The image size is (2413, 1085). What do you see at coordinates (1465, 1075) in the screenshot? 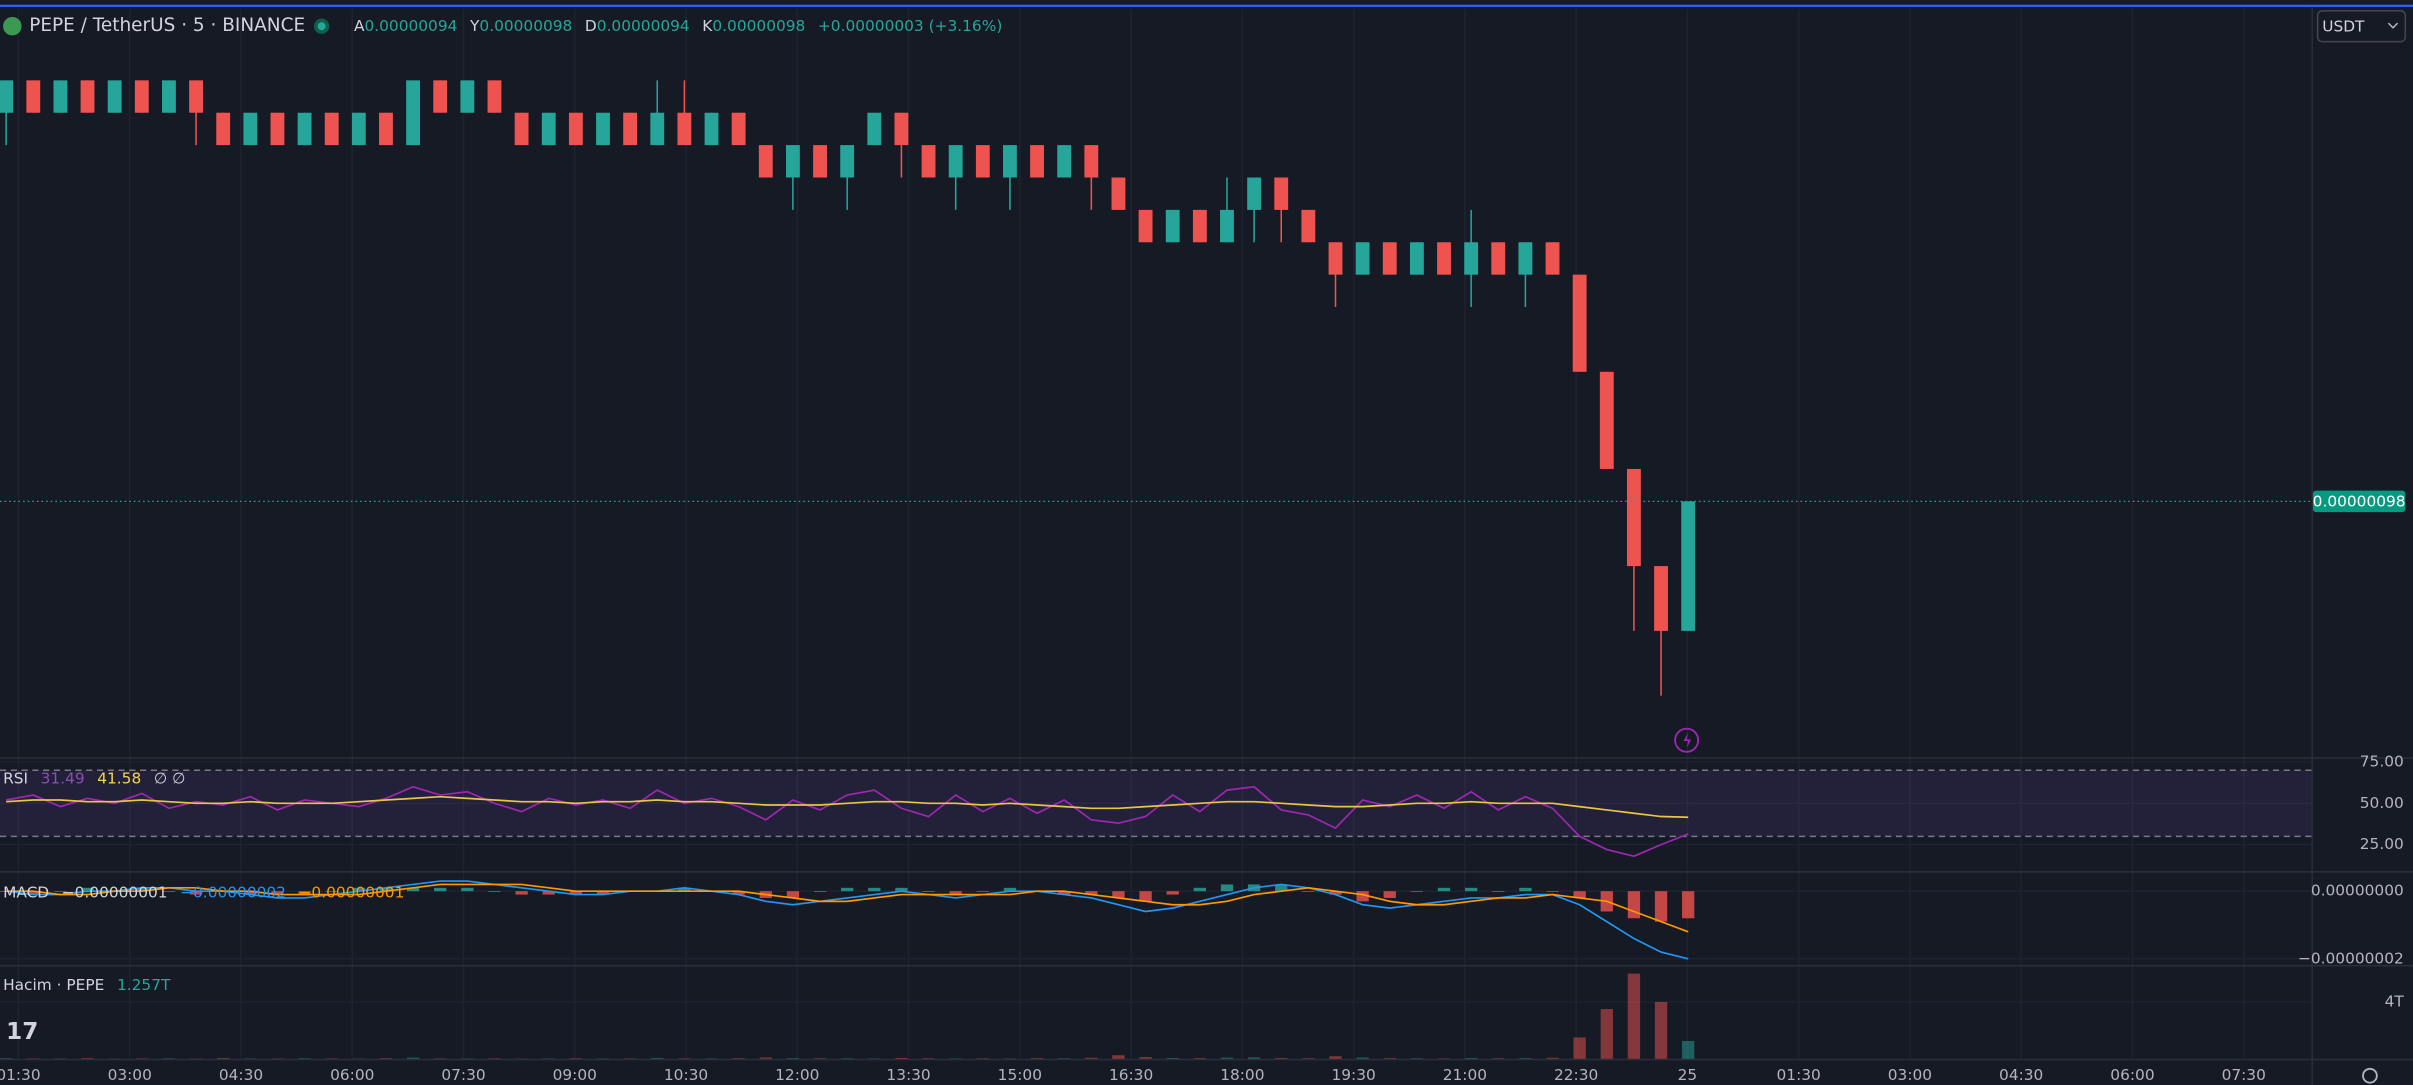
I see `x-tick-label: 21:00` at bounding box center [1465, 1075].